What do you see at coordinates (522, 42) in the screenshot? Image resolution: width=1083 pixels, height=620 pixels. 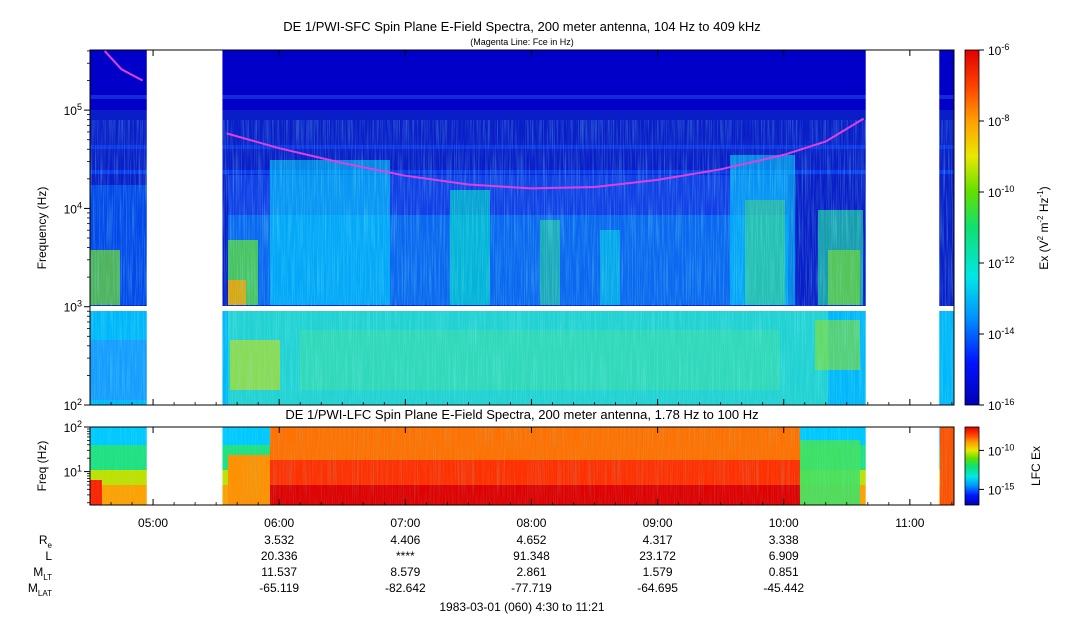 I see `sfc-subtitle: (Magenta Line: Fce in Hz)` at bounding box center [522, 42].